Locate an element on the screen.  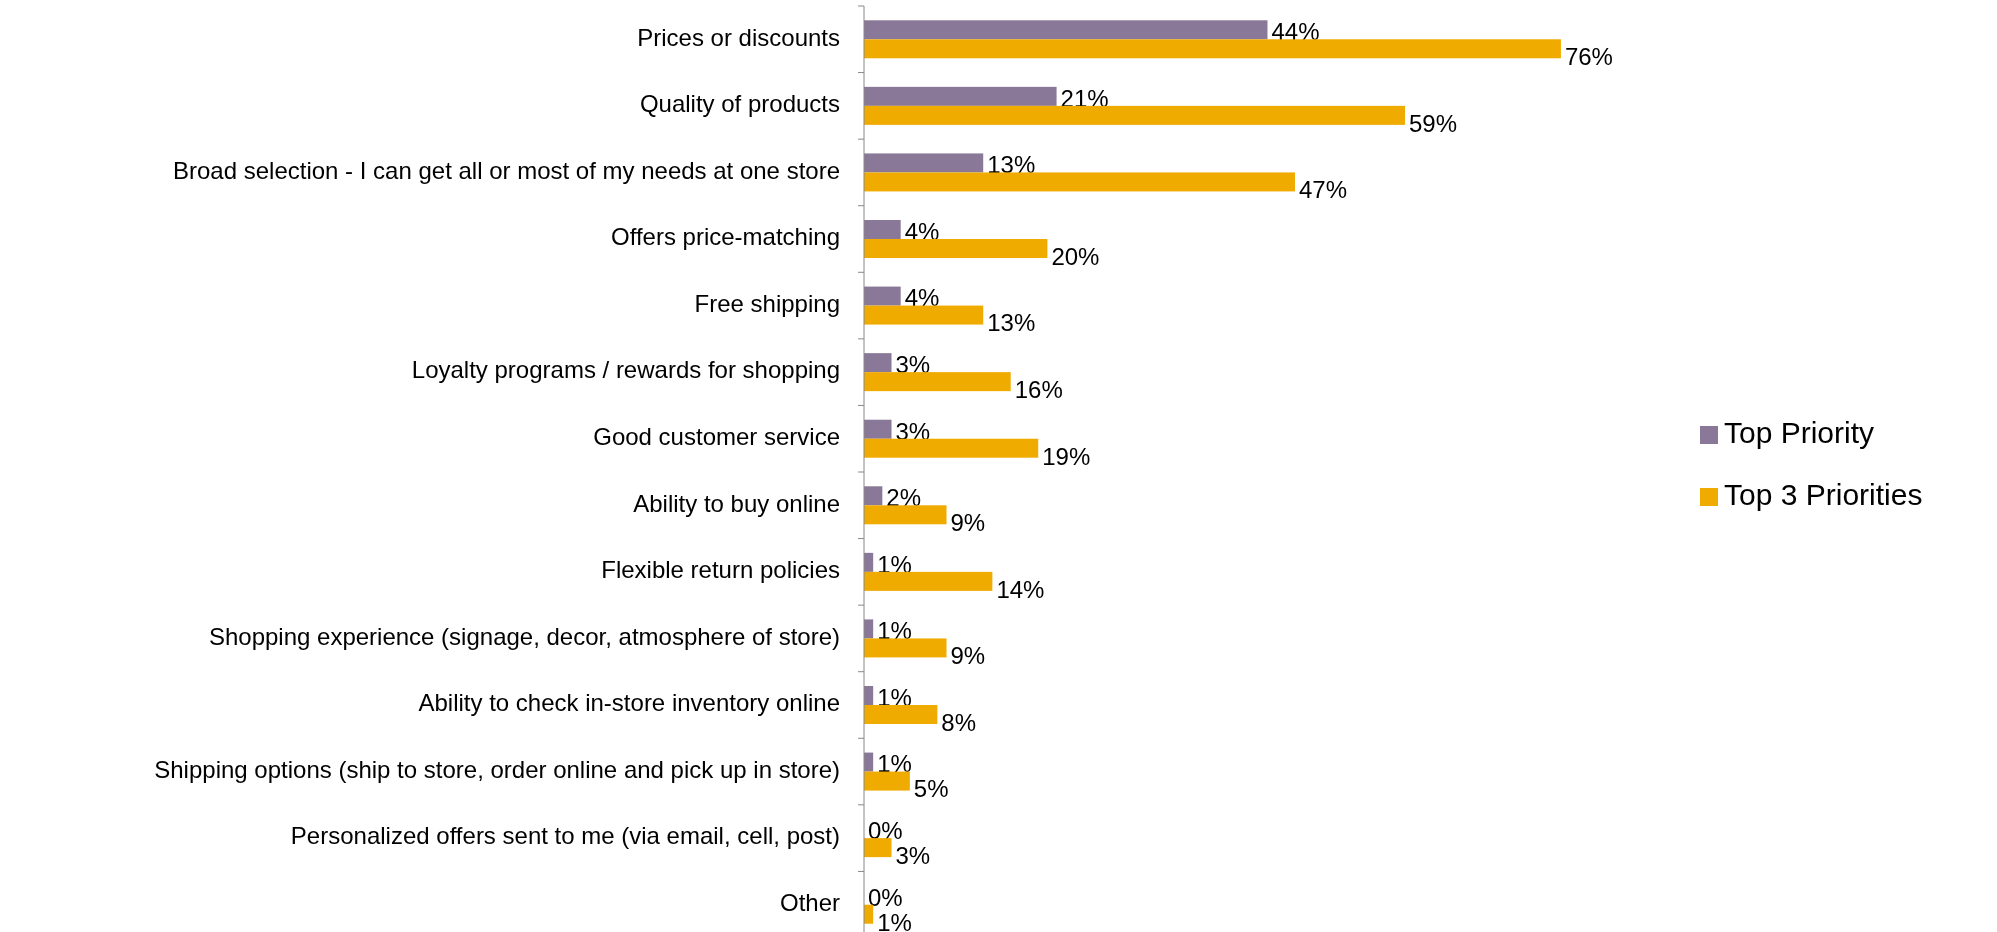
data-label: 2% is located at coordinates (904, 498).